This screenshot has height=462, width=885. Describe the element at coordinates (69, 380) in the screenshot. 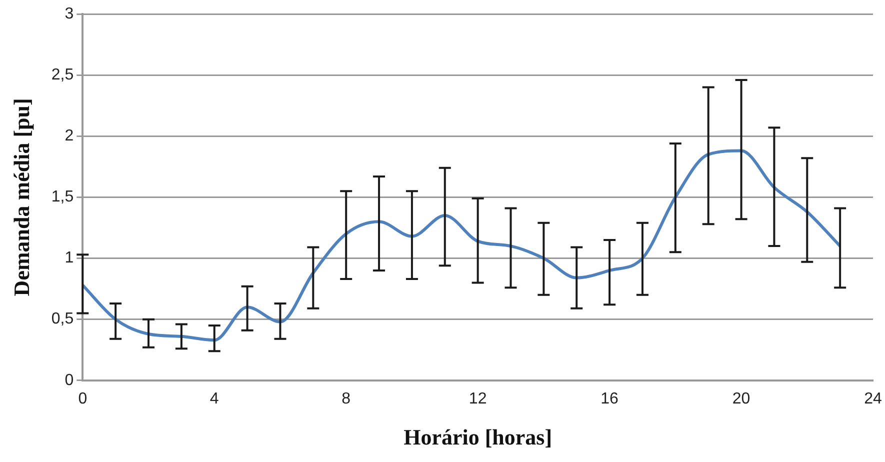

I see `y-tick-label: 0` at that location.